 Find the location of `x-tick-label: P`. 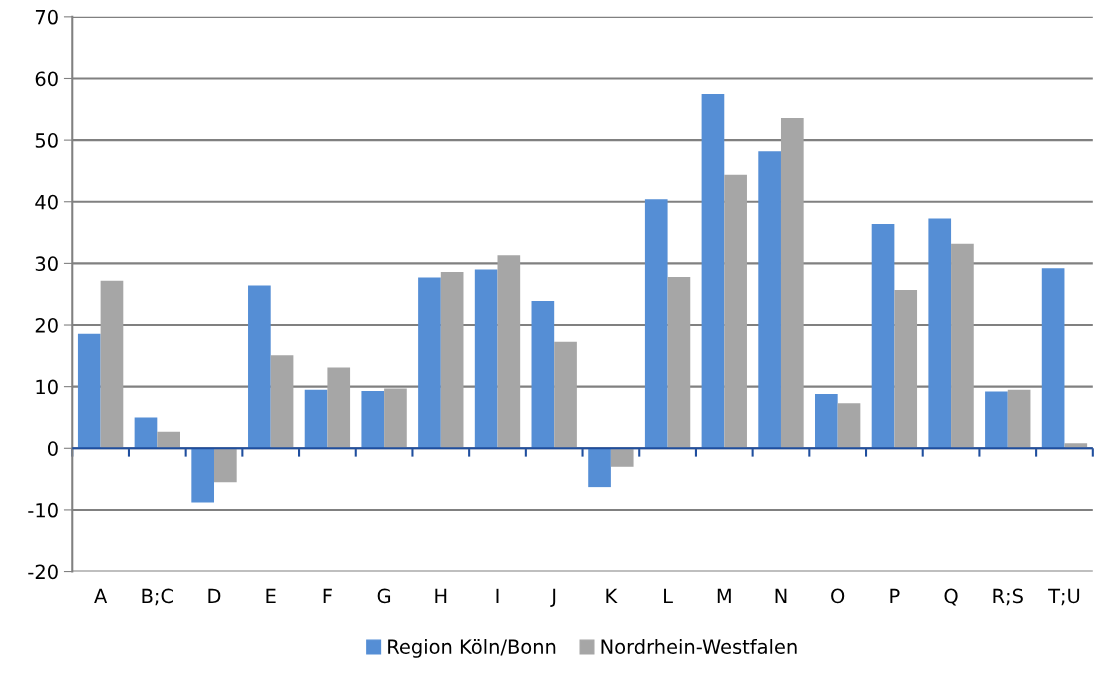

x-tick-label: P is located at coordinates (895, 595).